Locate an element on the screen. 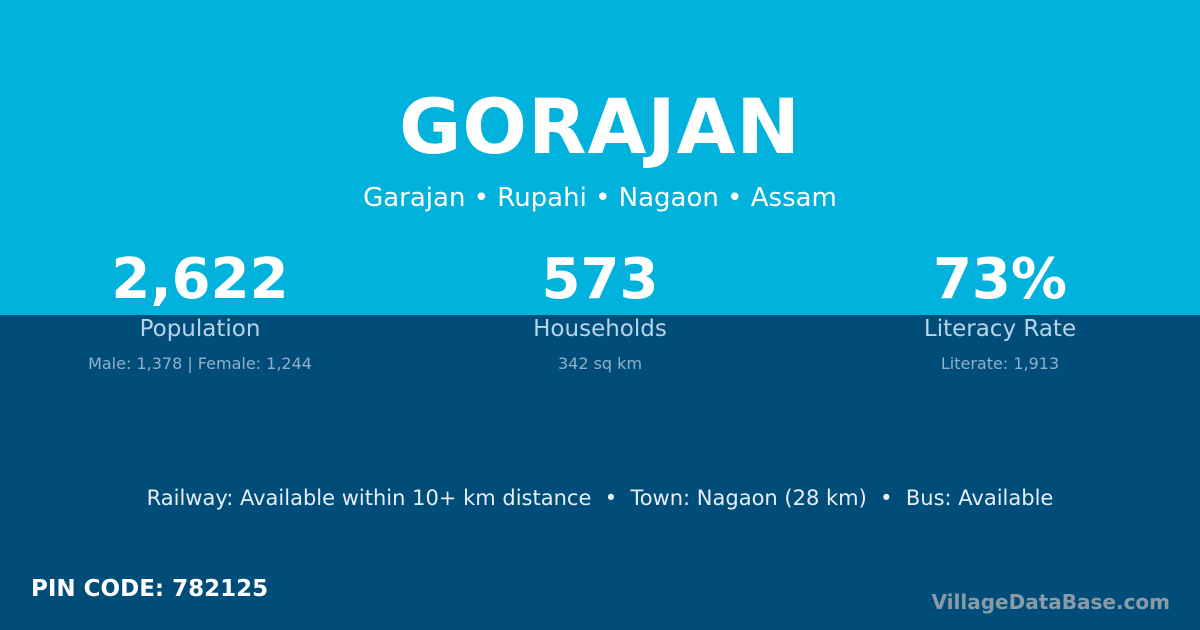 This screenshot has width=1200, height=630. location-subtitle: Garajan • Rupahi • Nagaon • Assam is located at coordinates (600, 198).